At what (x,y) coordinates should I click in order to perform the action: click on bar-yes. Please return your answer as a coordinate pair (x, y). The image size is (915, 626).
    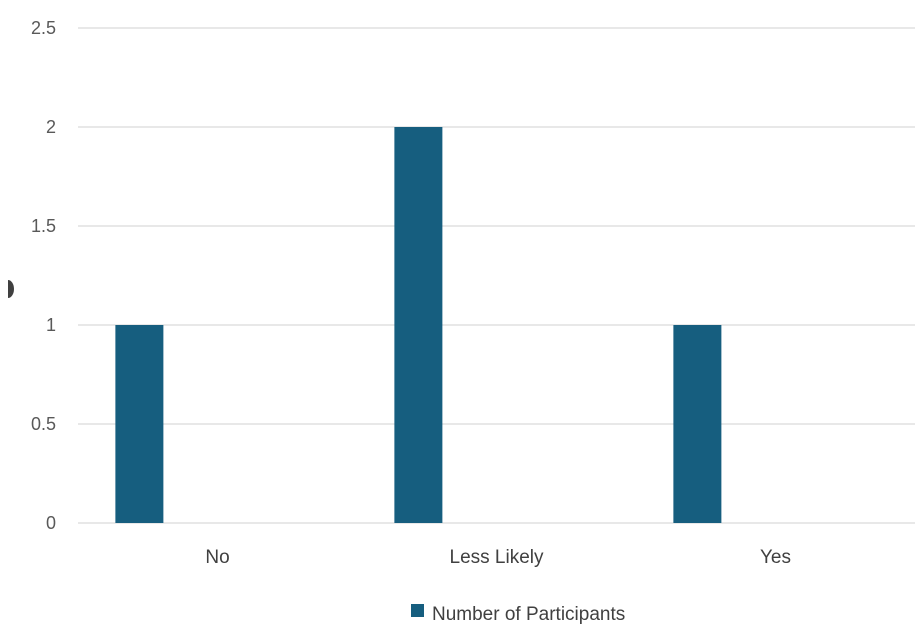
    Looking at the image, I should click on (697, 424).